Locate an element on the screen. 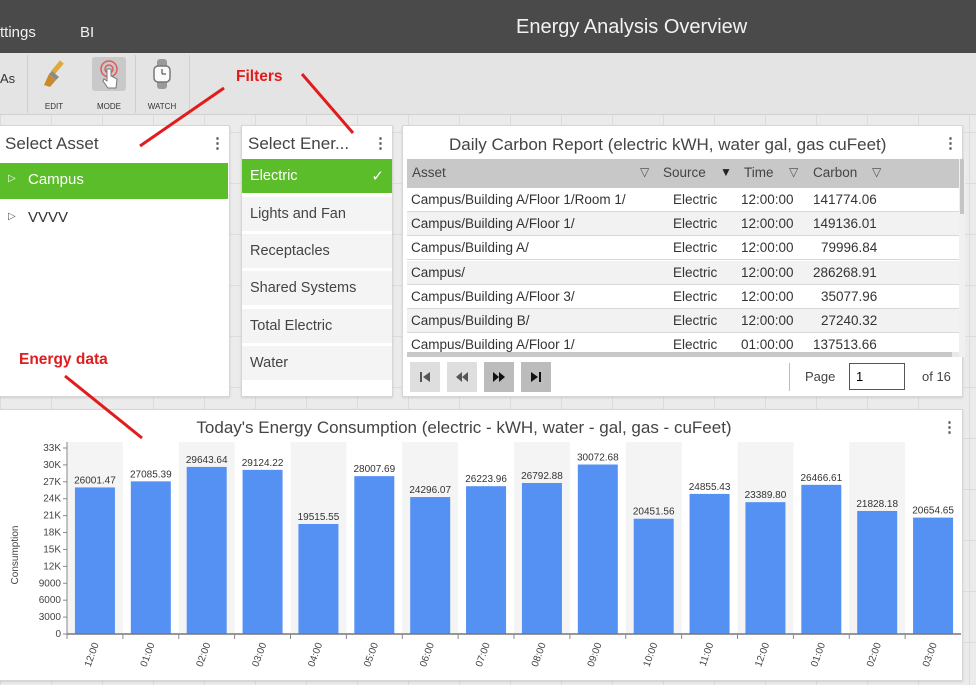  energy-item-lights-and-fan: Lights and Fan is located at coordinates (317, 215).